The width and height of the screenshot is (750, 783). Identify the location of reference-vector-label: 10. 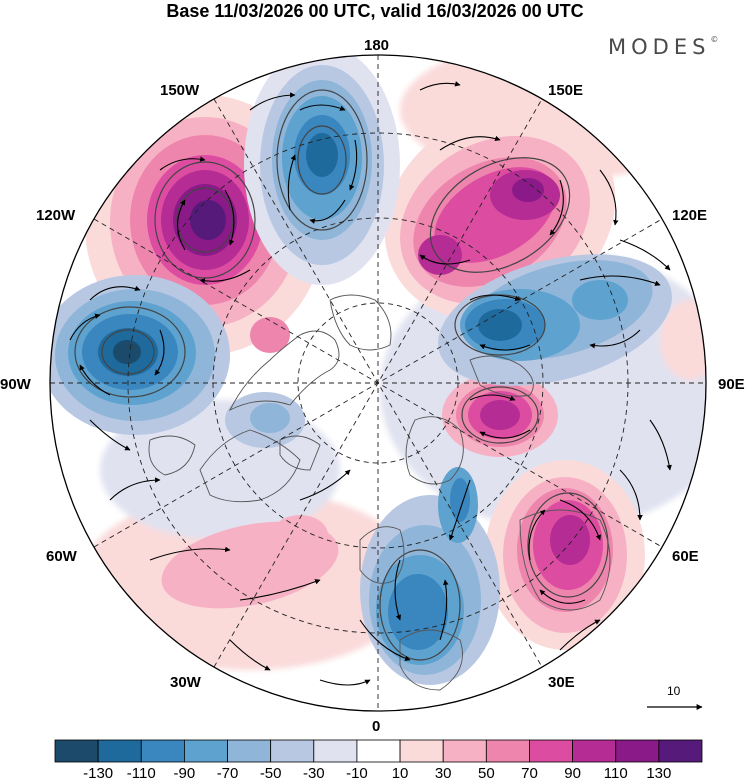
(674, 691).